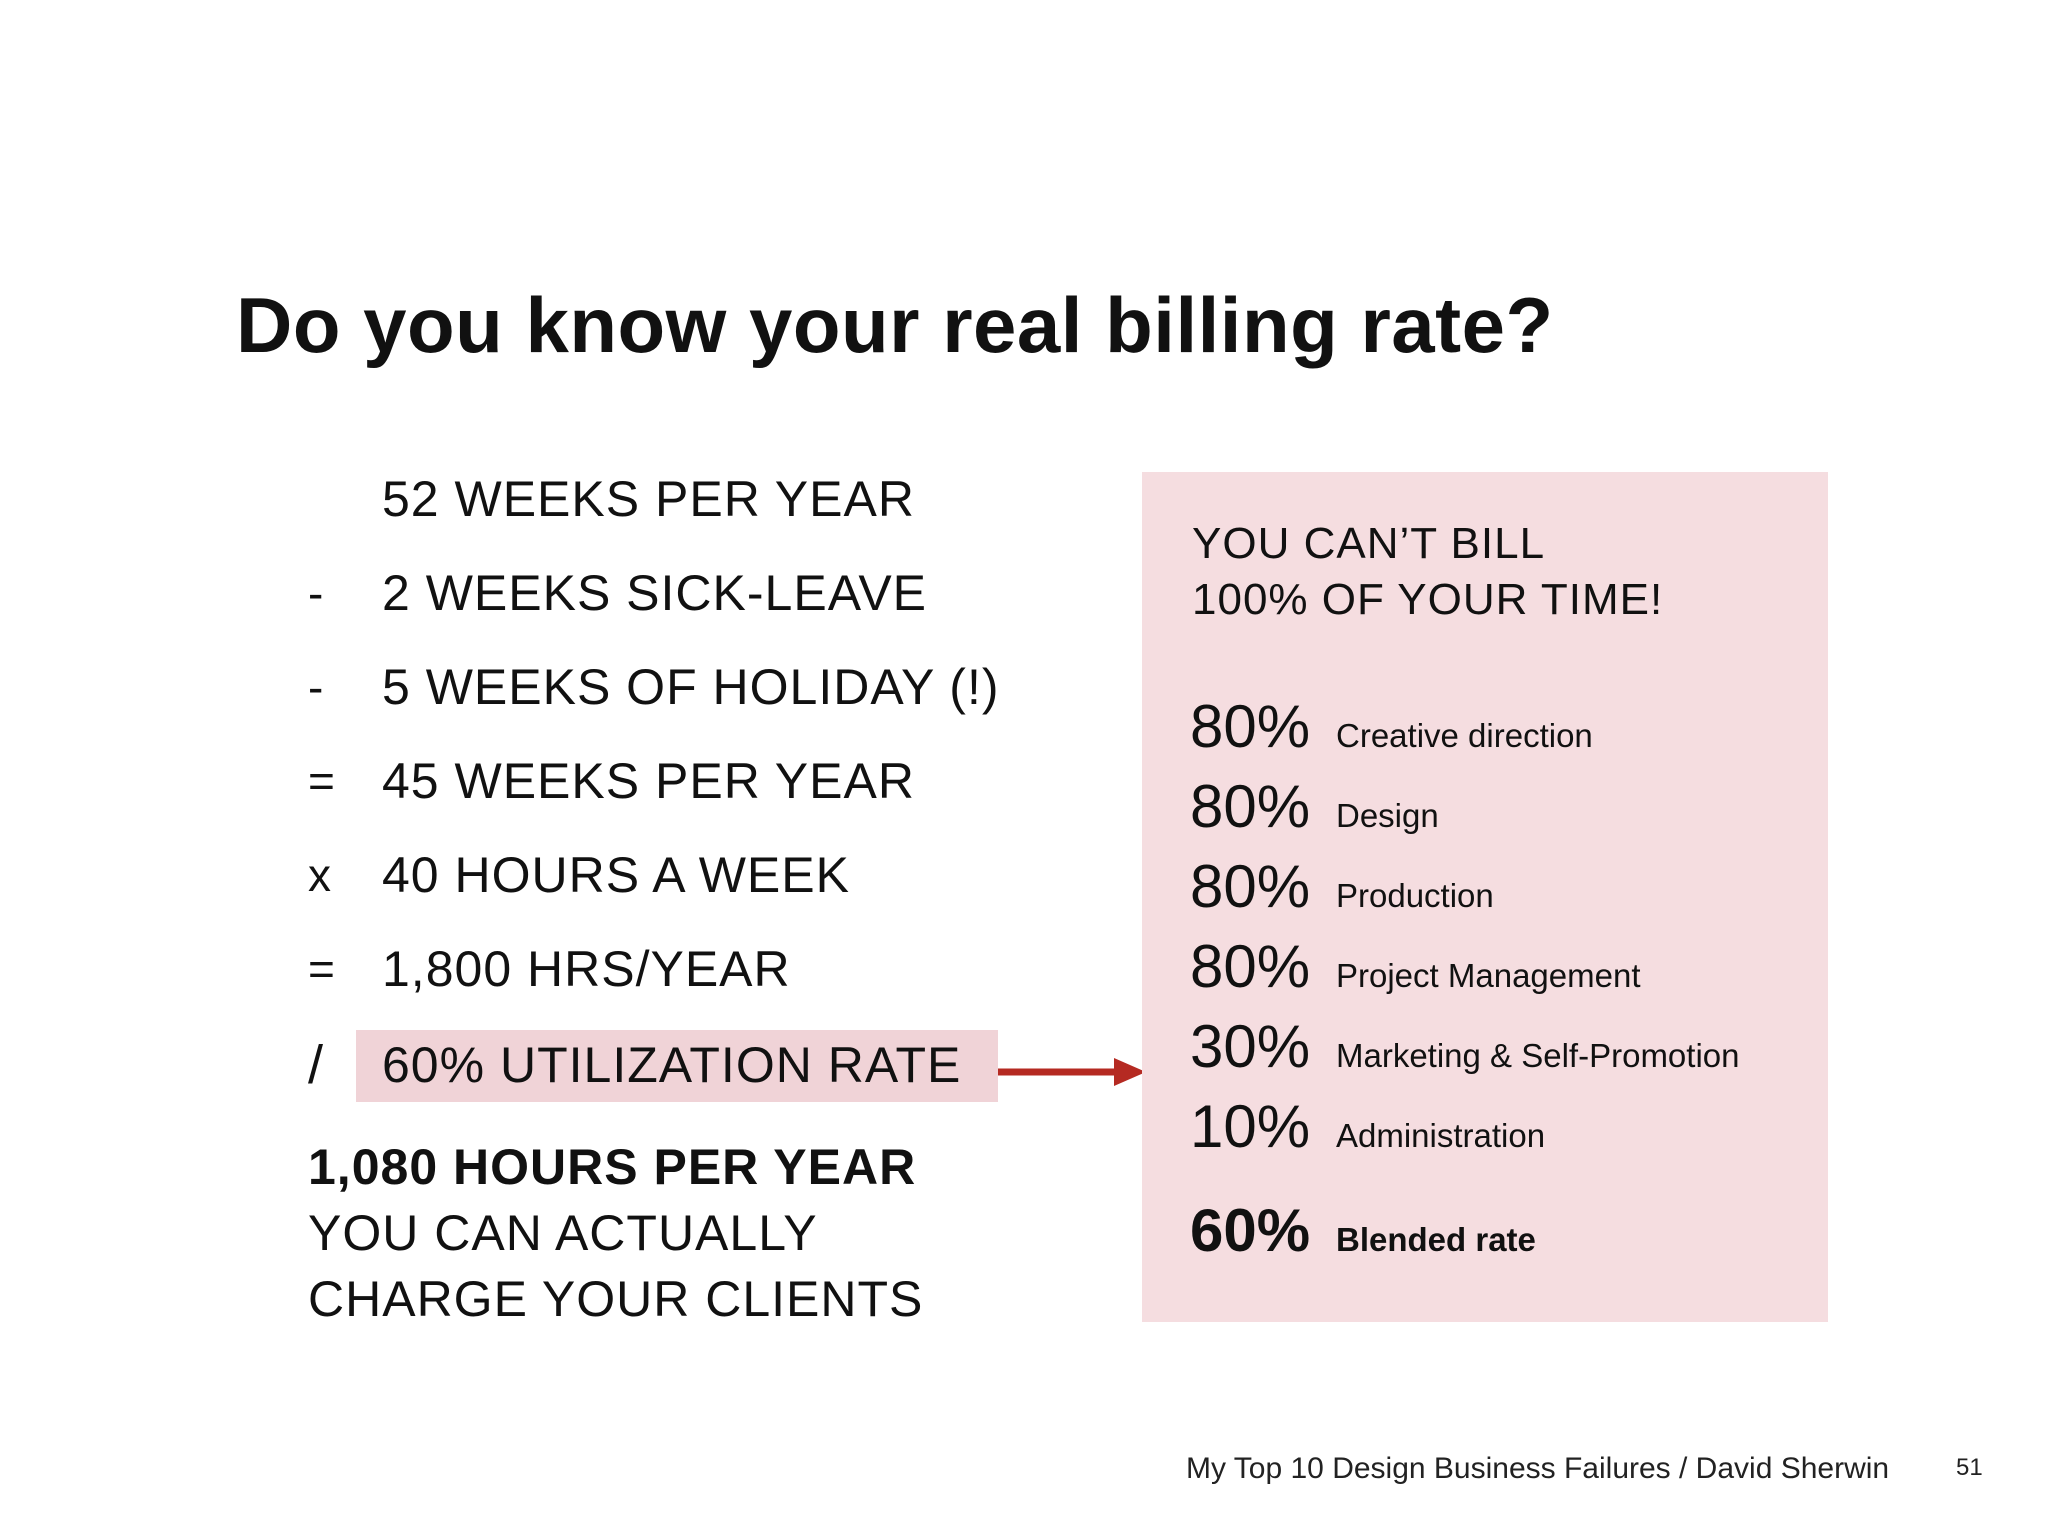 Image resolution: width=2048 pixels, height=1536 pixels. I want to click on calc-row-hours-per-week: x 40 HOURS A WEEK, so click(520, 875).